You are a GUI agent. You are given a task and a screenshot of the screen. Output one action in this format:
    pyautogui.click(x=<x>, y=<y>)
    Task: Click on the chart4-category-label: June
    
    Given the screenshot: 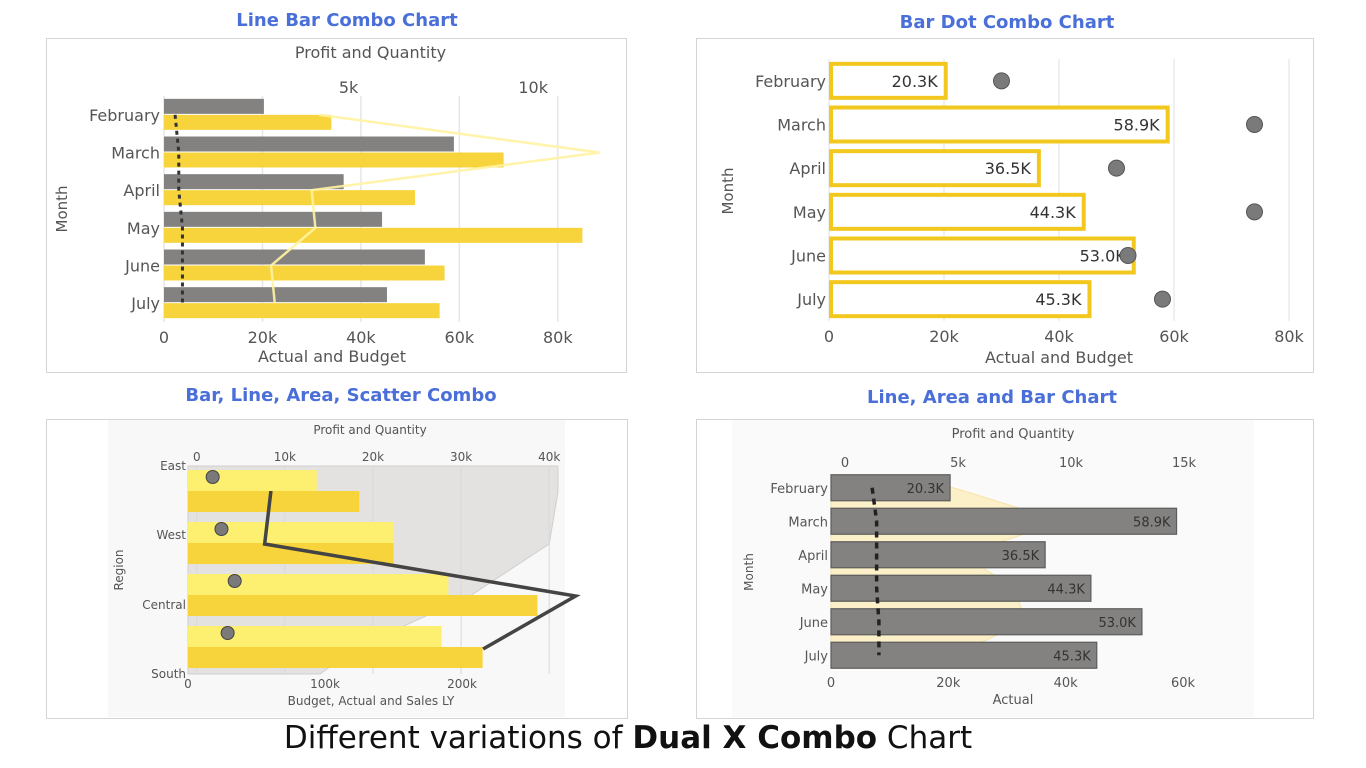 What is the action you would take?
    pyautogui.click(x=813, y=623)
    